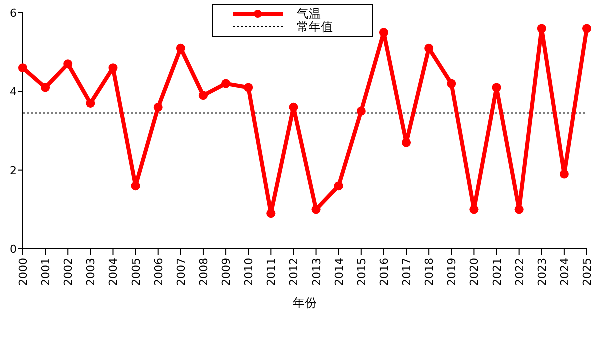 Image resolution: width=605 pixels, height=340 pixels. Describe the element at coordinates (361, 272) in the screenshot. I see `x-tick-label: 2015` at that location.